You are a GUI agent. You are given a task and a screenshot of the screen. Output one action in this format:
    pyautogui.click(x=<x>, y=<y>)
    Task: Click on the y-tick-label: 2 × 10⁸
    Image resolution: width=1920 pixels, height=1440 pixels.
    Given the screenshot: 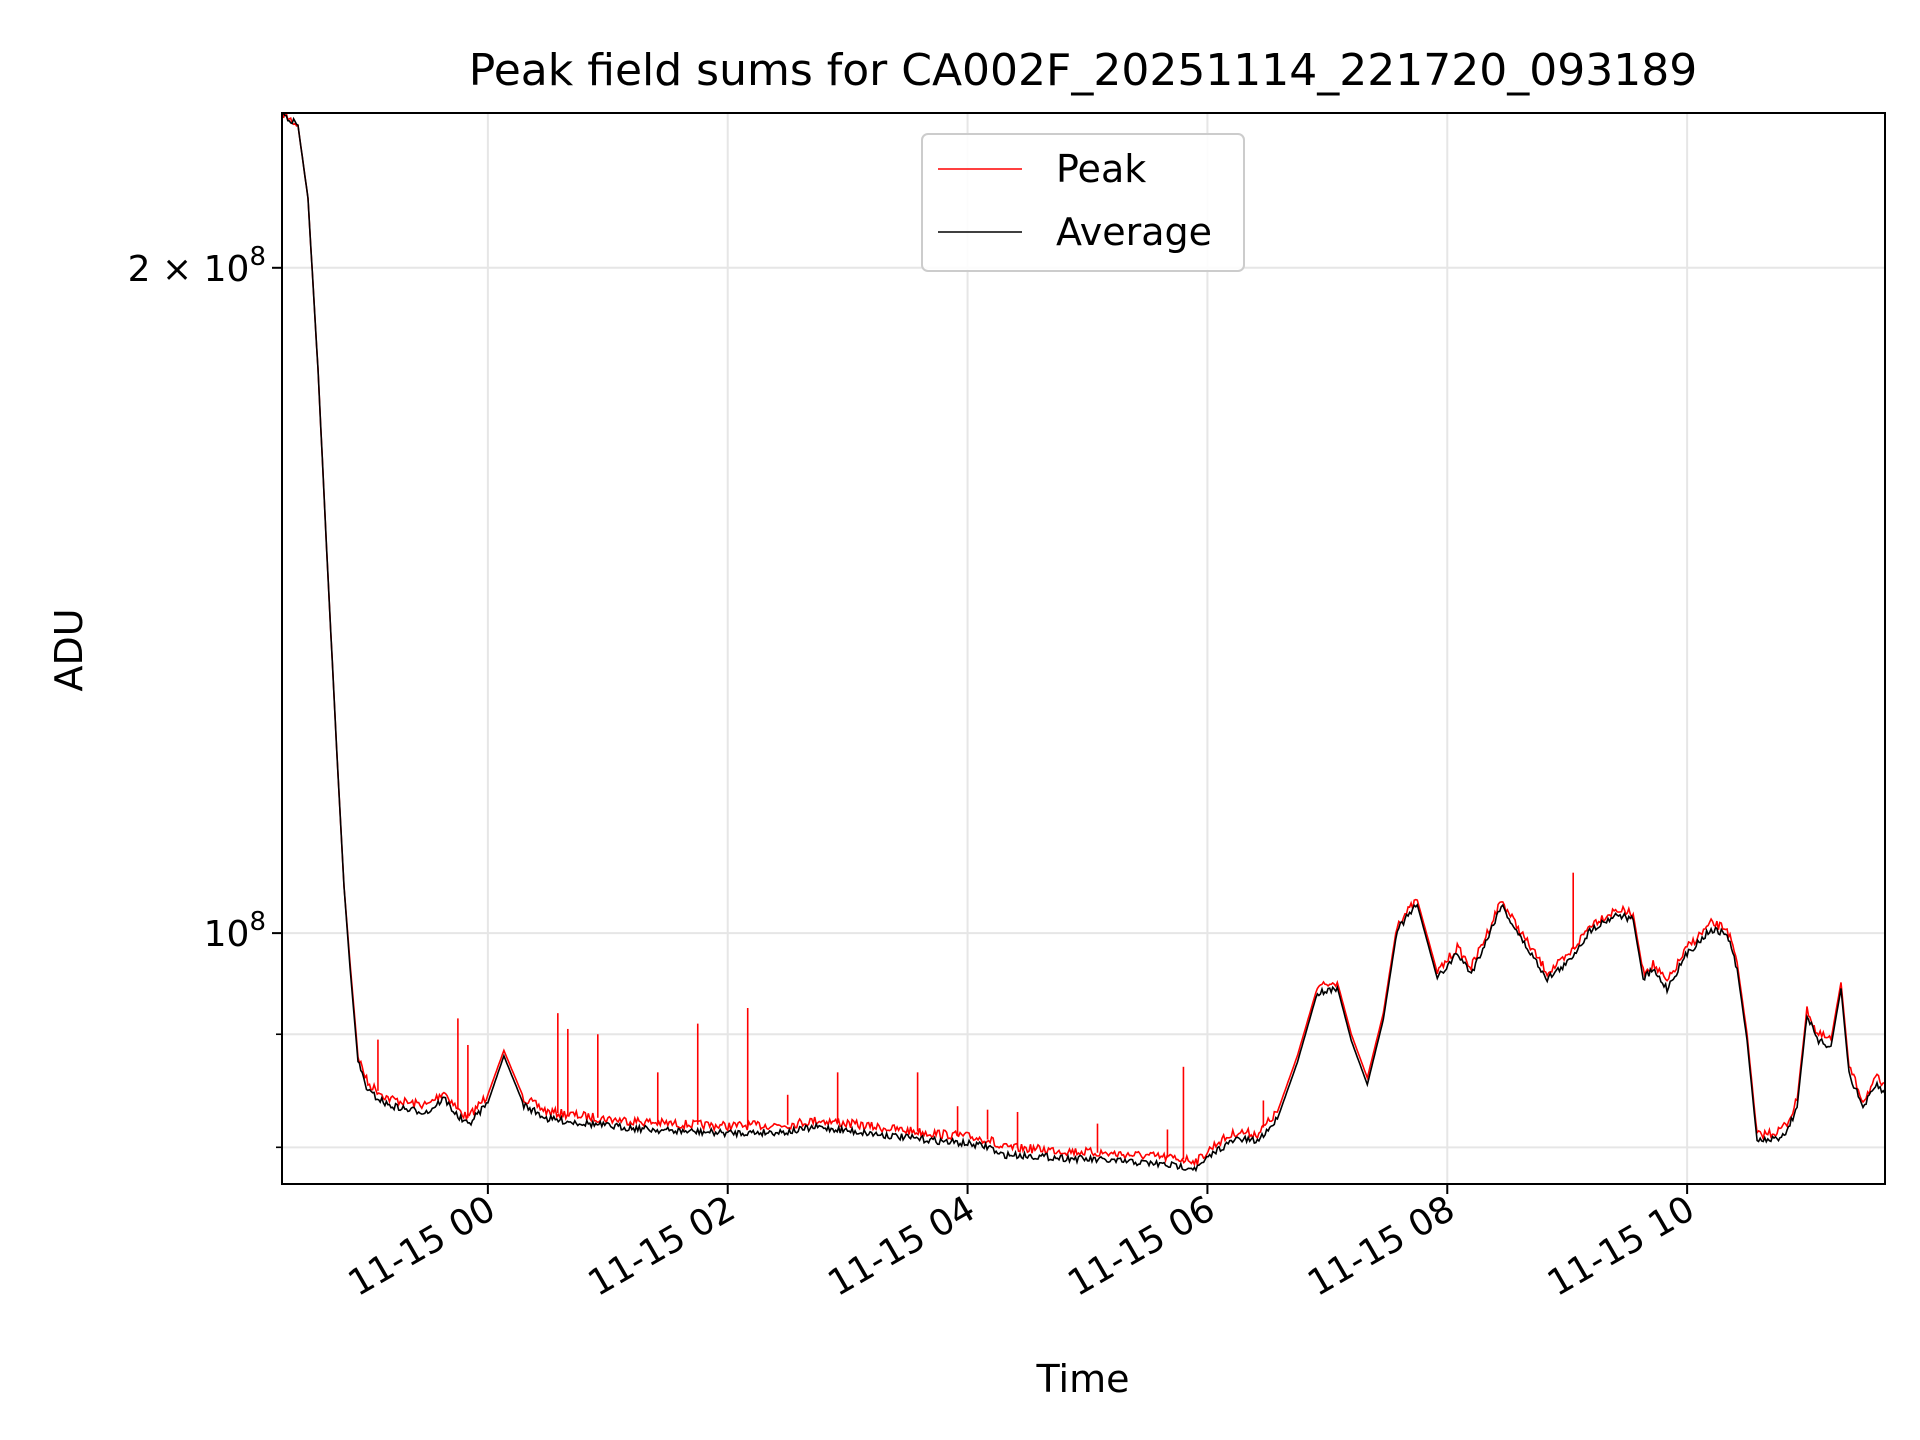 What is the action you would take?
    pyautogui.click(x=197, y=266)
    